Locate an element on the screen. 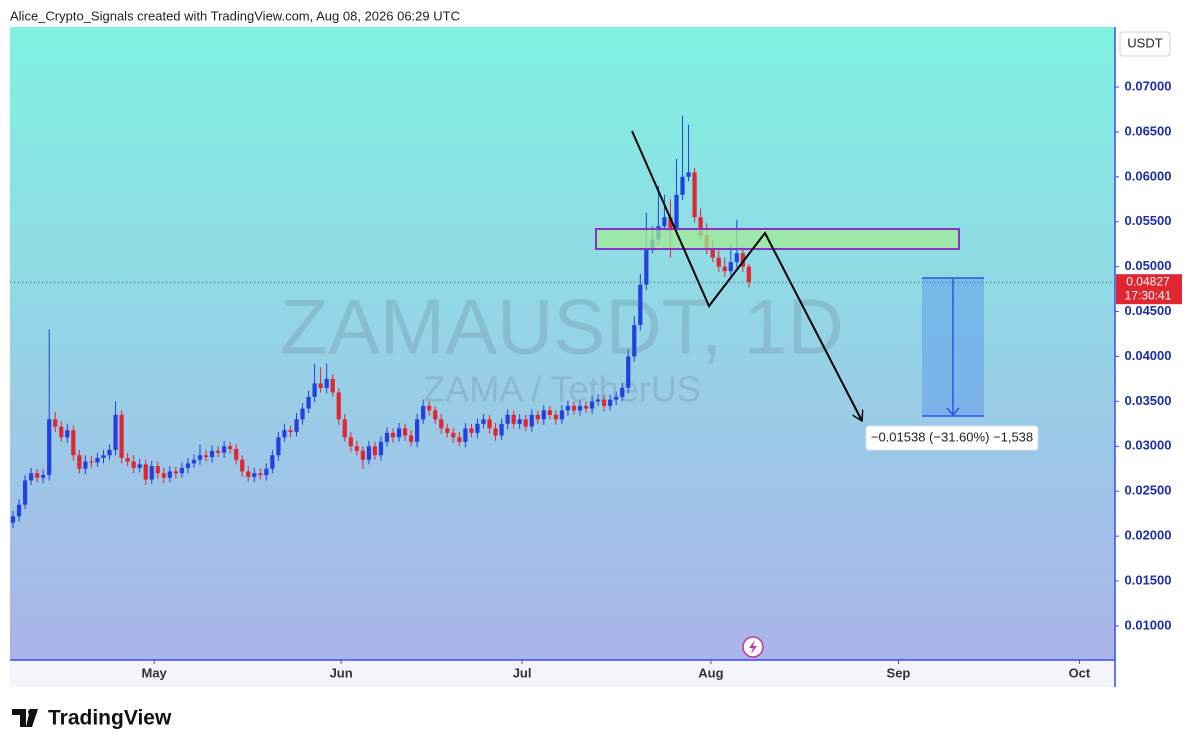  y-tick-label: 0.06500 is located at coordinates (1148, 130).